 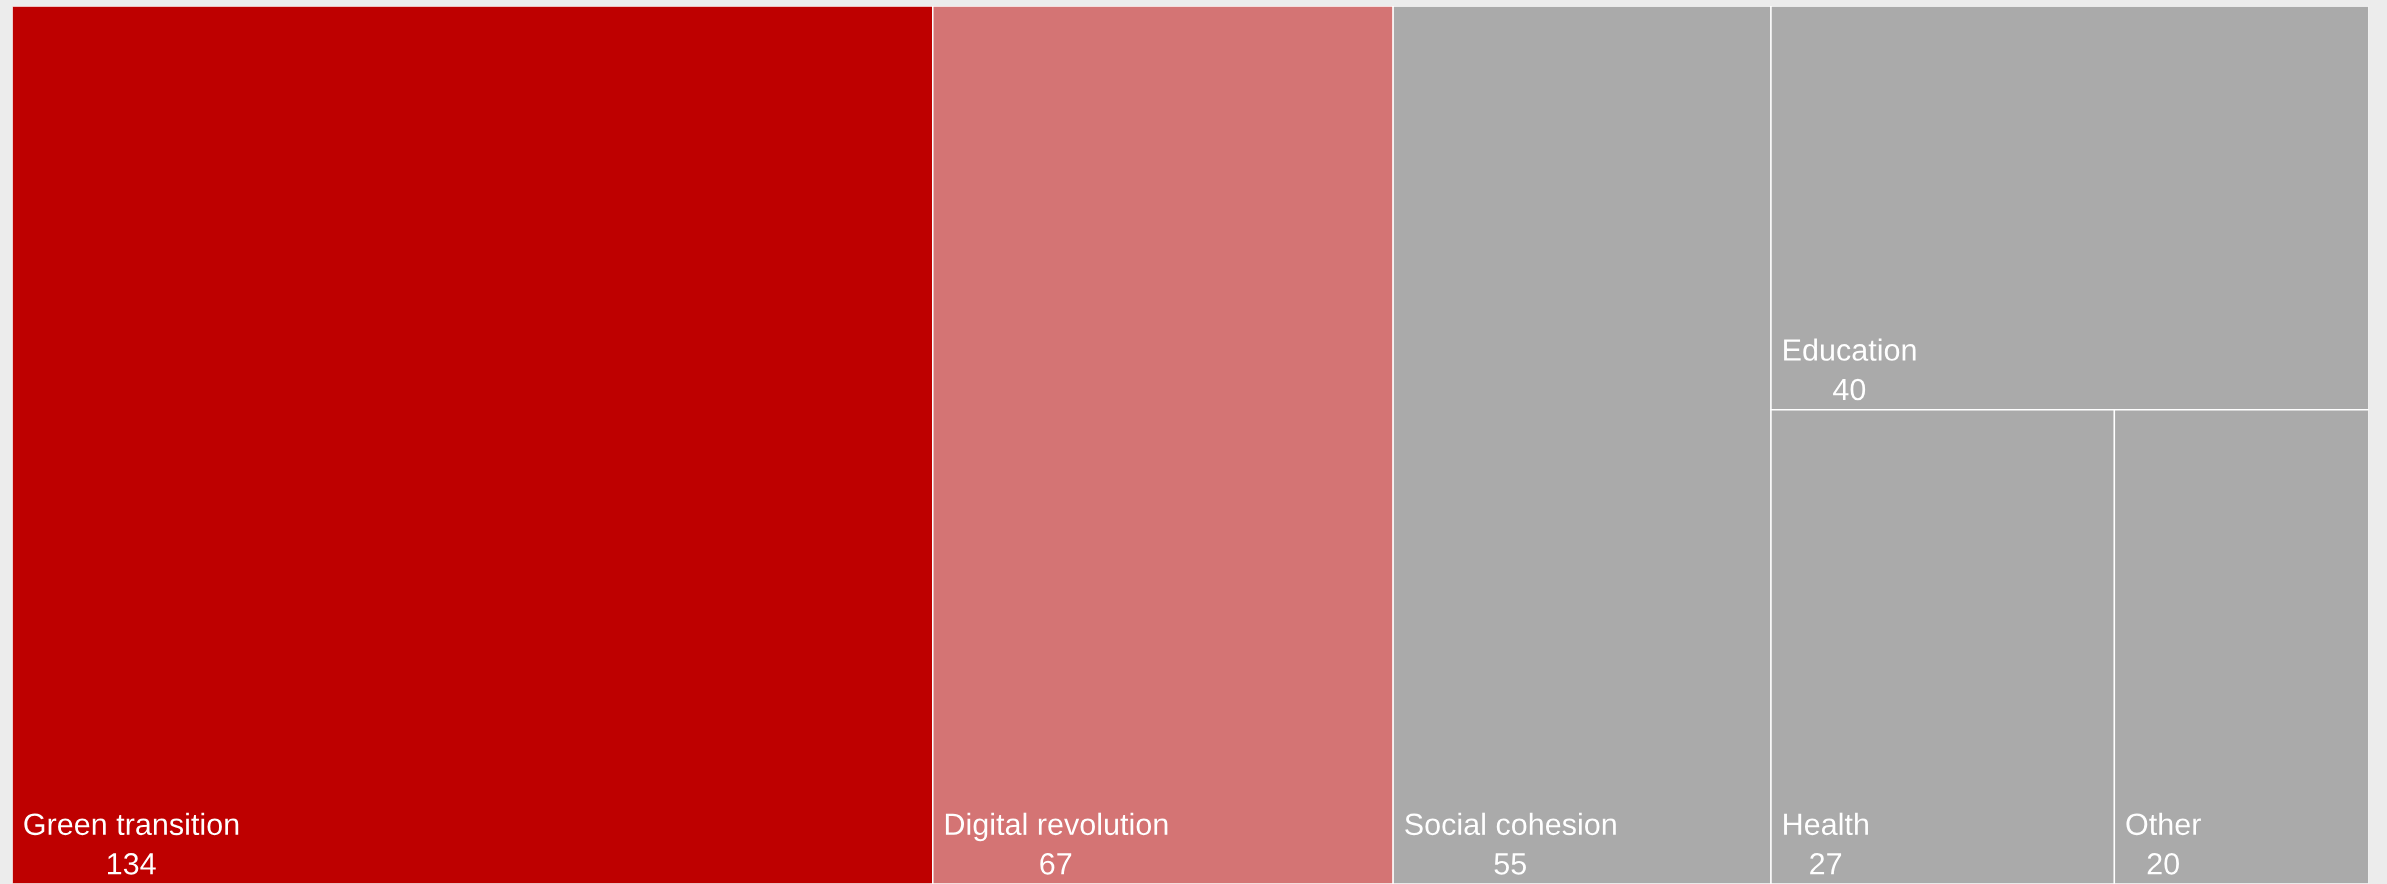 What do you see at coordinates (131, 824) in the screenshot?
I see `category-label: Green transition` at bounding box center [131, 824].